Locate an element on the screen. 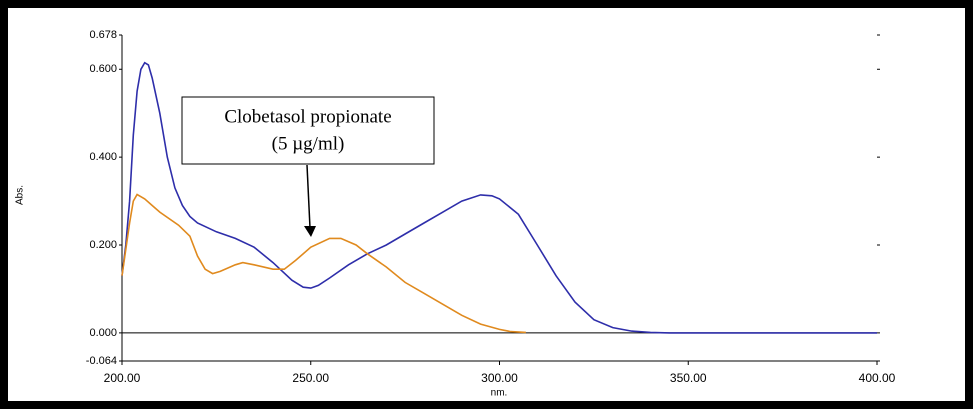 The height and width of the screenshot is (409, 973). y-tick-label: -0.064 is located at coordinates (101, 361).